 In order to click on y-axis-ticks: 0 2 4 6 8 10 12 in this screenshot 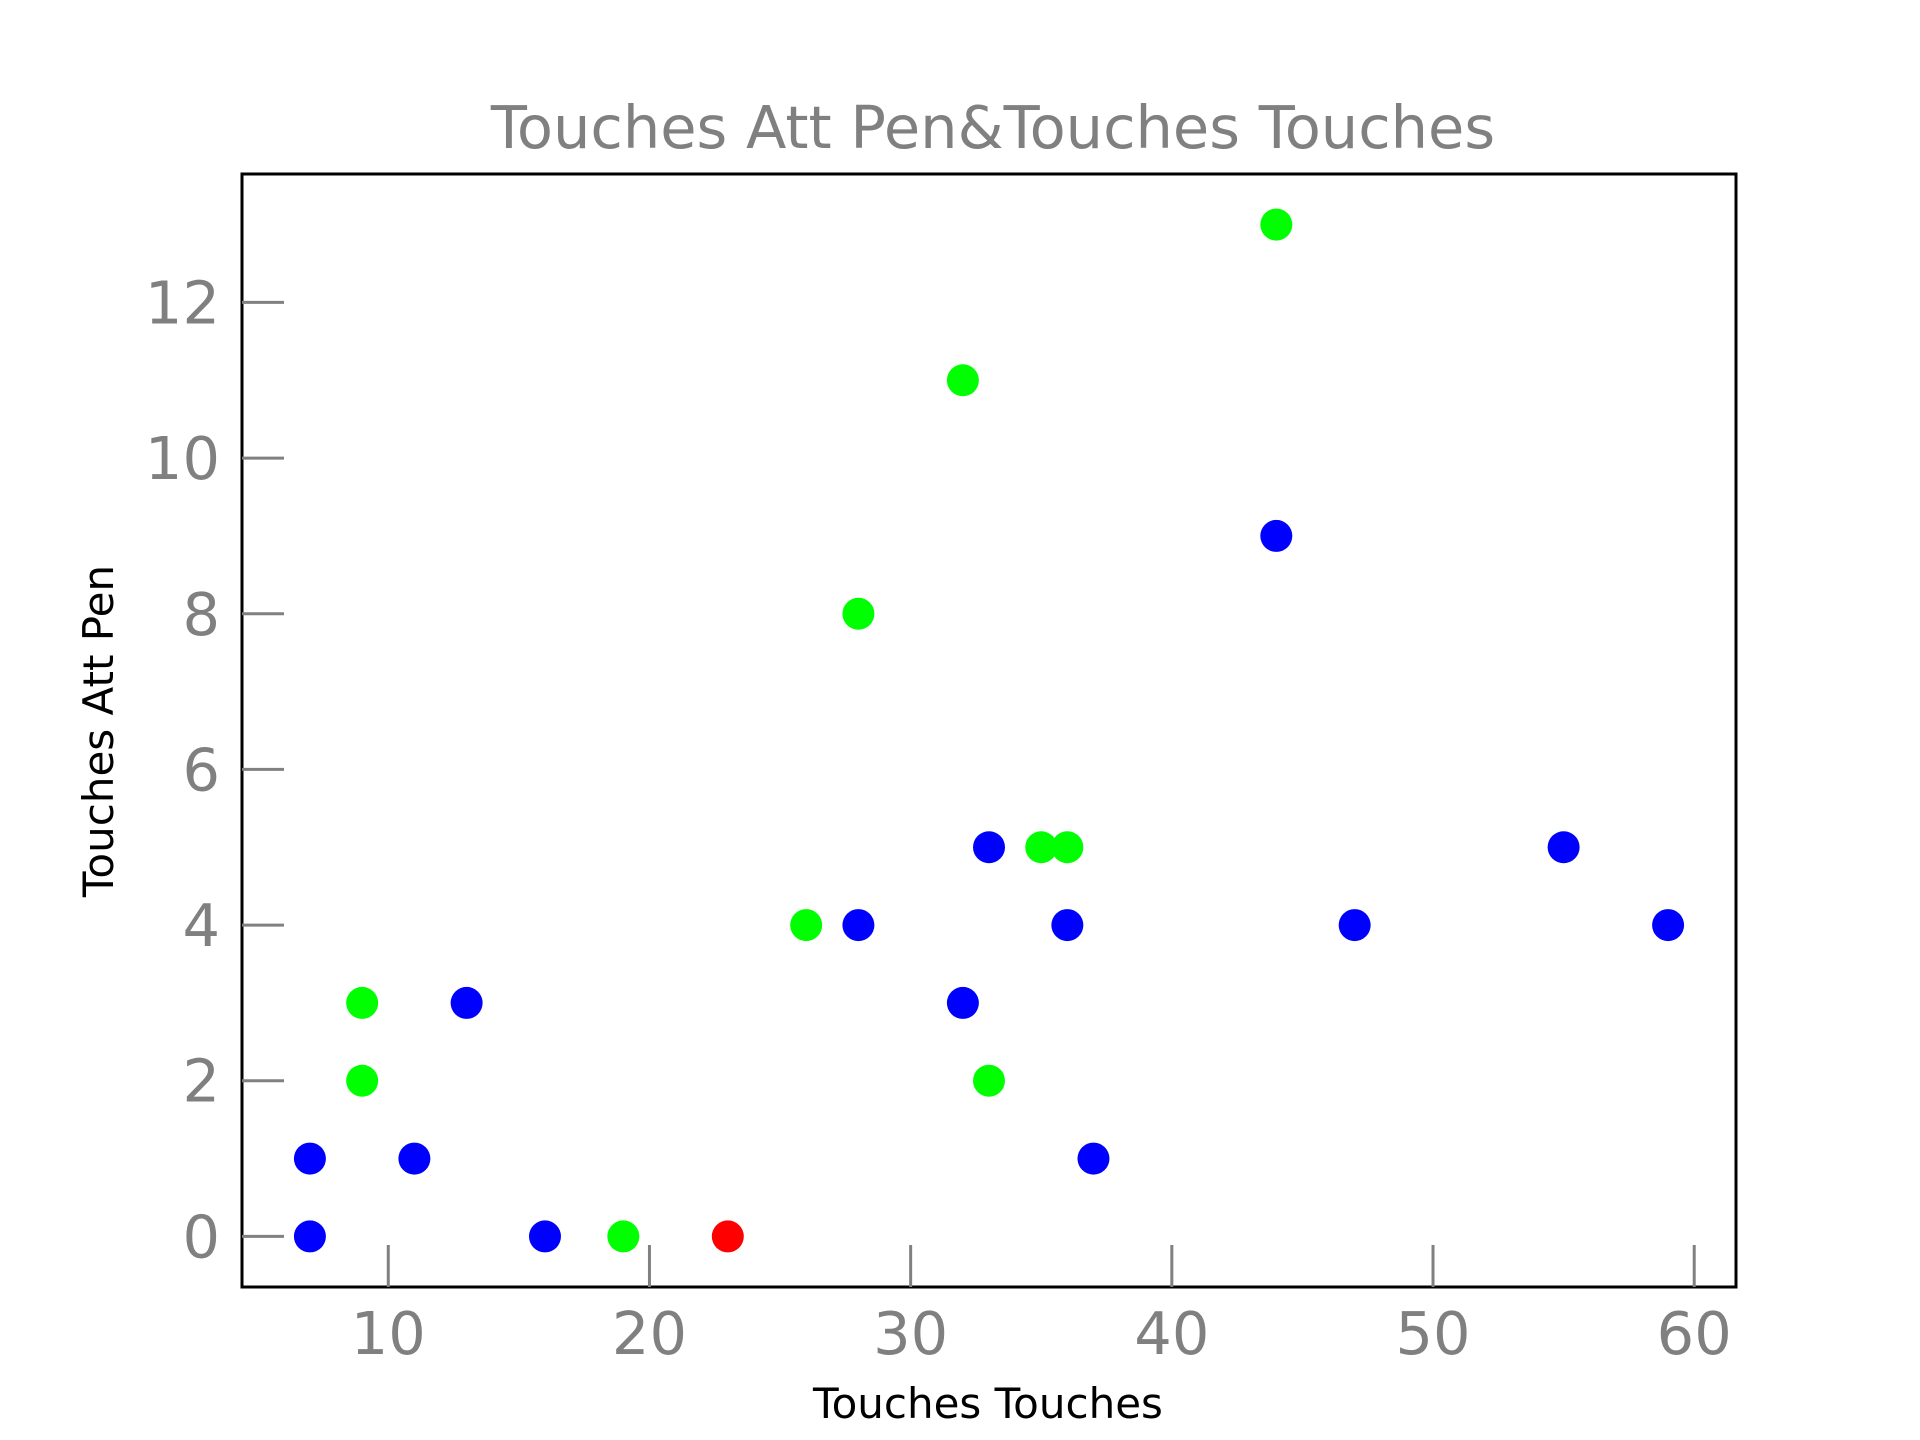, I will do `click(214, 769)`.